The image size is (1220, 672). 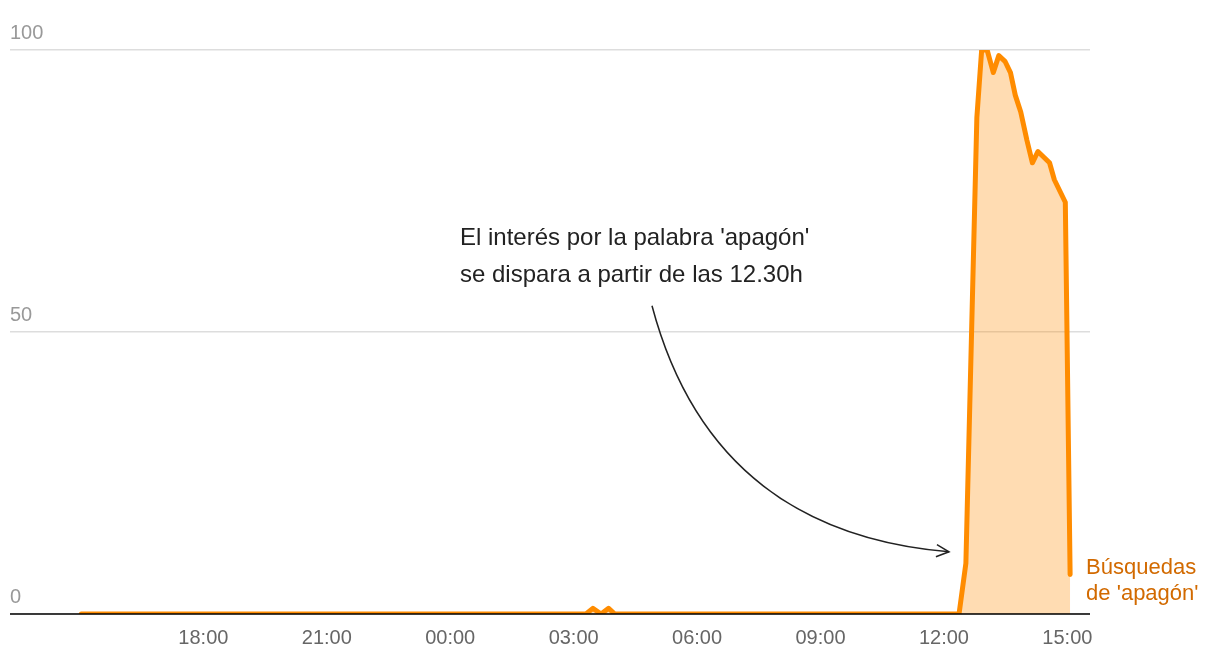 I want to click on y-tick-label: 50, so click(x=21, y=313).